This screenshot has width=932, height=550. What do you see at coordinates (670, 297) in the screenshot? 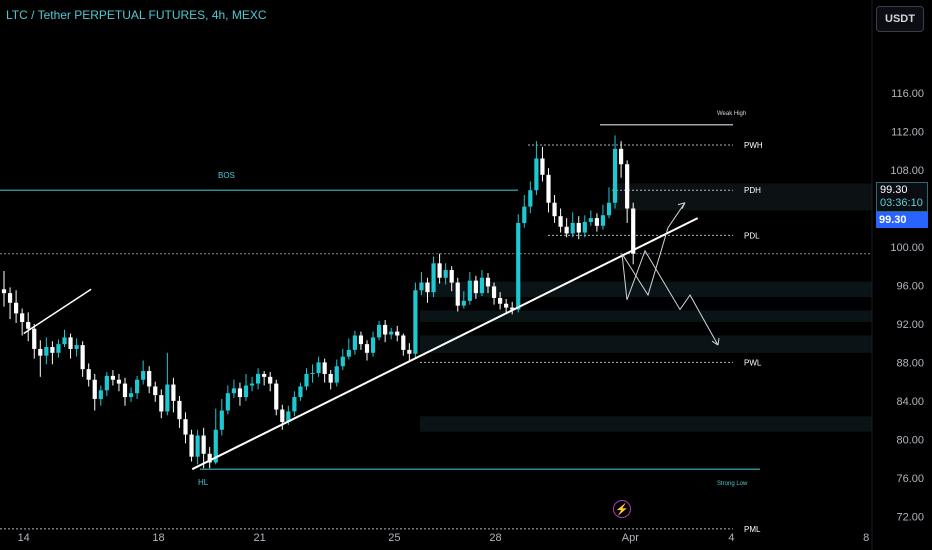
I see `projection-path` at bounding box center [670, 297].